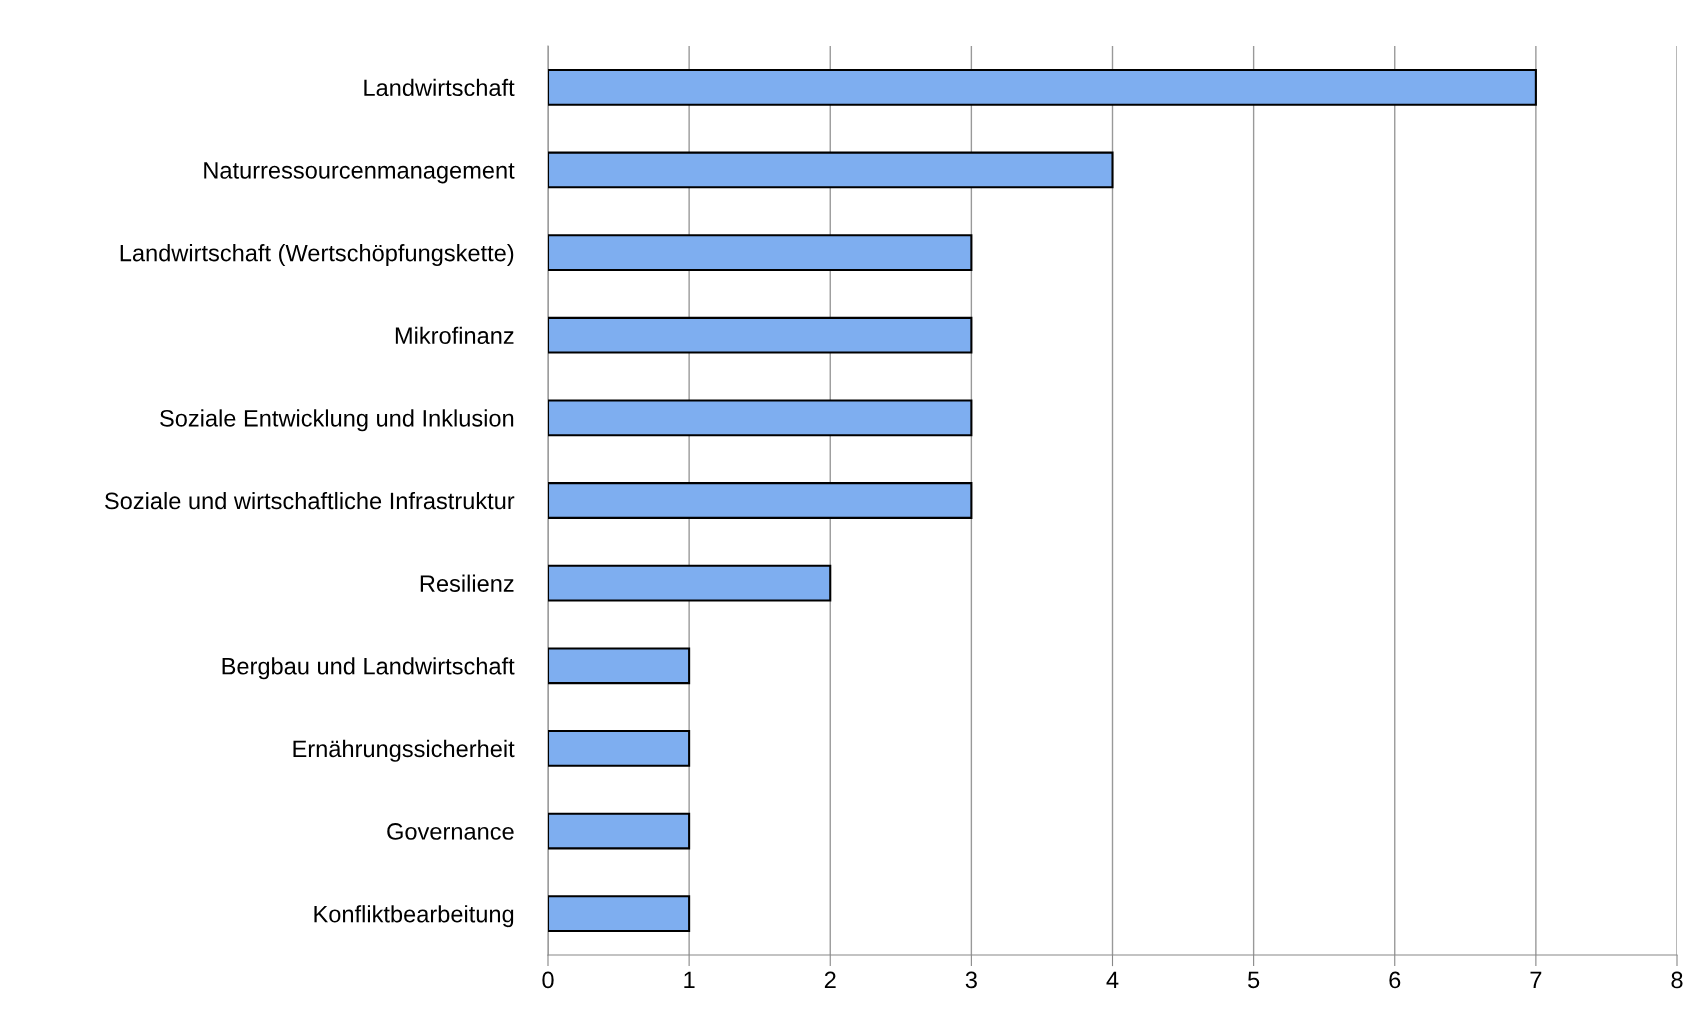  What do you see at coordinates (317, 255) in the screenshot?
I see `y-tick-label: Landwirtschaft (Wertschöpfungskette)` at bounding box center [317, 255].